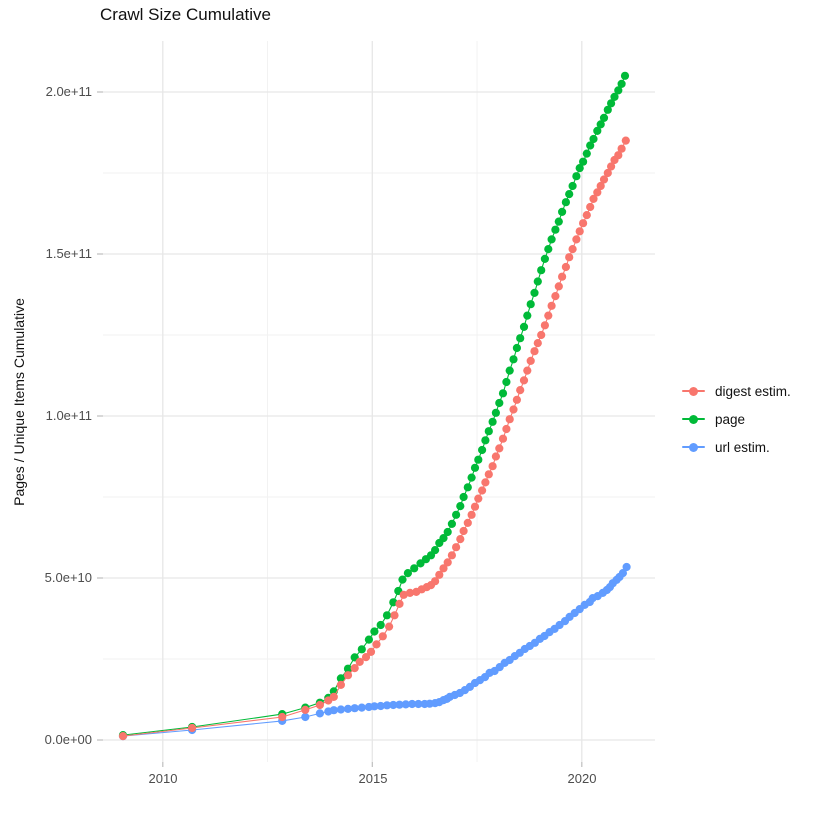  I want to click on x-tick-label: 2020, so click(582, 778).